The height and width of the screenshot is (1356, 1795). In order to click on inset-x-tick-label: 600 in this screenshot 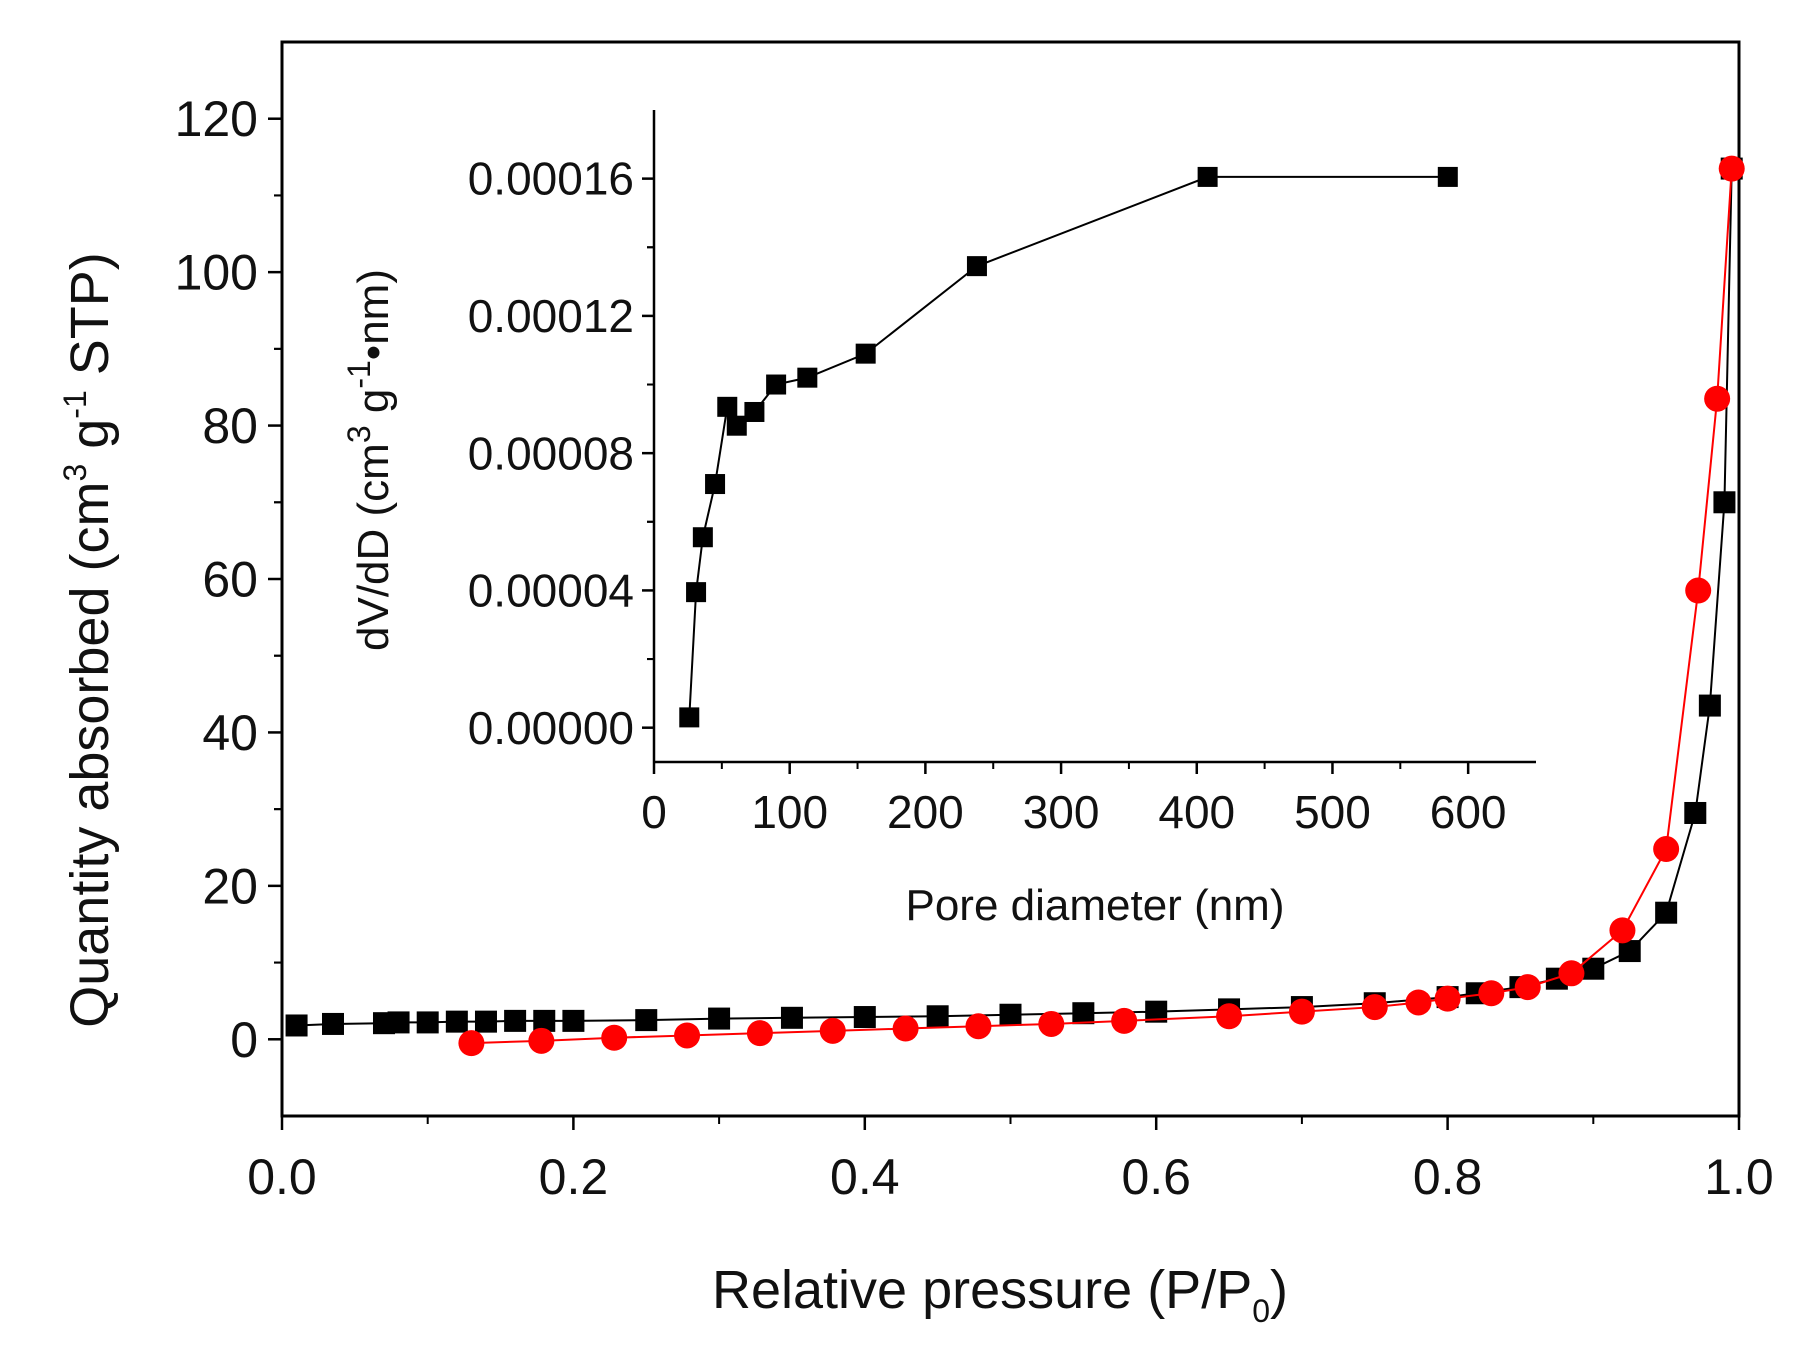, I will do `click(1468, 812)`.